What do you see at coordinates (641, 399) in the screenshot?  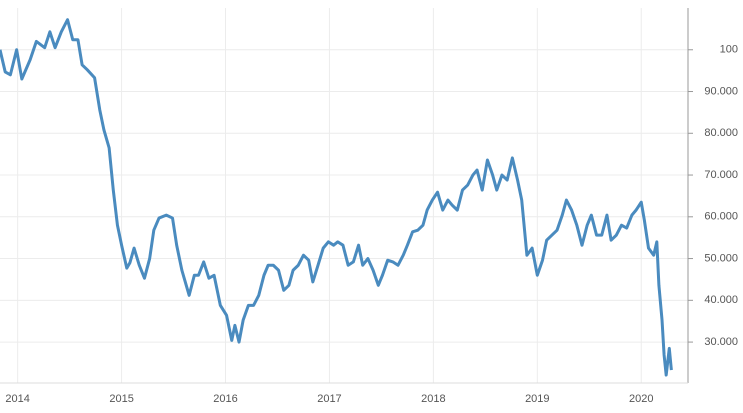 I see `x-tick-label: 2020` at bounding box center [641, 399].